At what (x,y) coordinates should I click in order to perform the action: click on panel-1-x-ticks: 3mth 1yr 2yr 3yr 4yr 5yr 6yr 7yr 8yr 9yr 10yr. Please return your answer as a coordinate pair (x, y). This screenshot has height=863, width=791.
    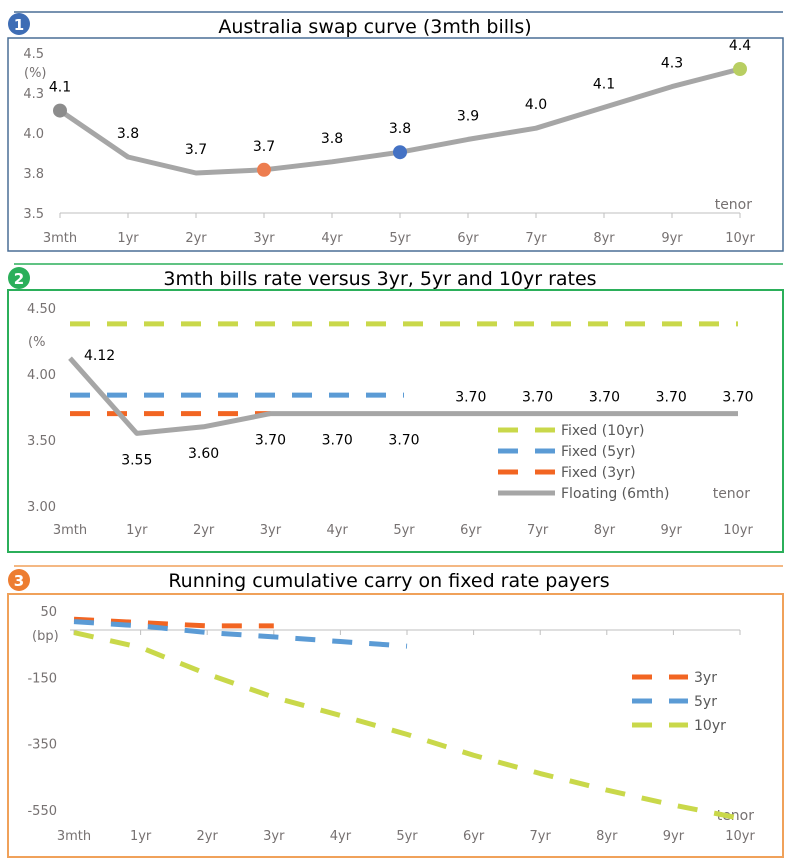
    Looking at the image, I should click on (399, 229).